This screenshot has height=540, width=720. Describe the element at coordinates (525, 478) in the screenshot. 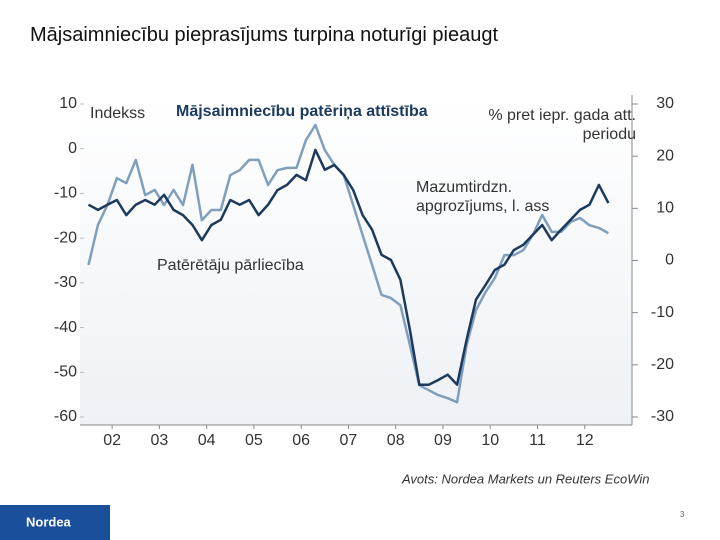

I see `source: Avots: Nordea Markets un Reuters EcoWin` at that location.